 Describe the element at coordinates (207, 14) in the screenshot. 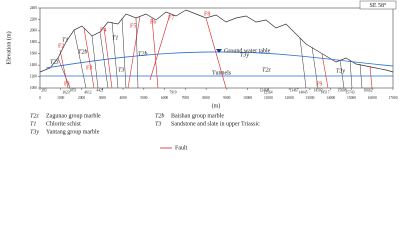

I see `fault-label: F8` at that location.